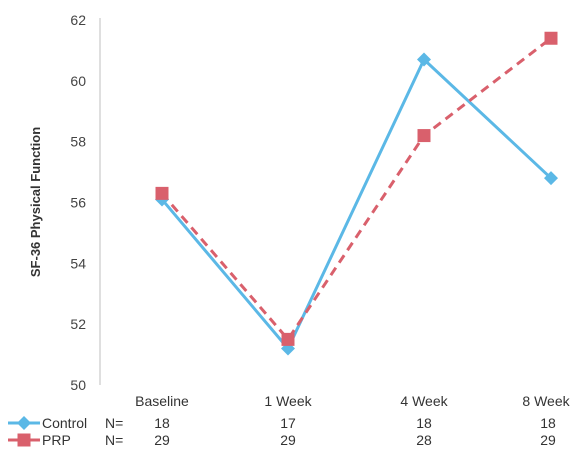 Image resolution: width=574 pixels, height=458 pixels. I want to click on x-tick-labels: Baseline 1 Week 4 Week 8 Week, so click(352, 401).